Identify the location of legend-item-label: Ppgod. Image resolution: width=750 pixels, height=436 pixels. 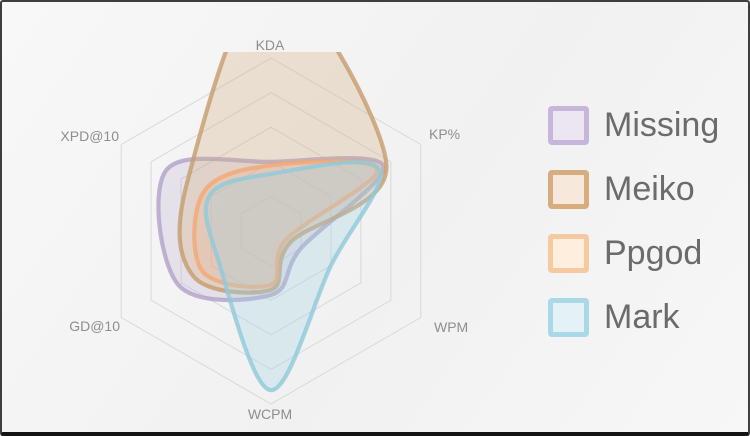
(653, 253).